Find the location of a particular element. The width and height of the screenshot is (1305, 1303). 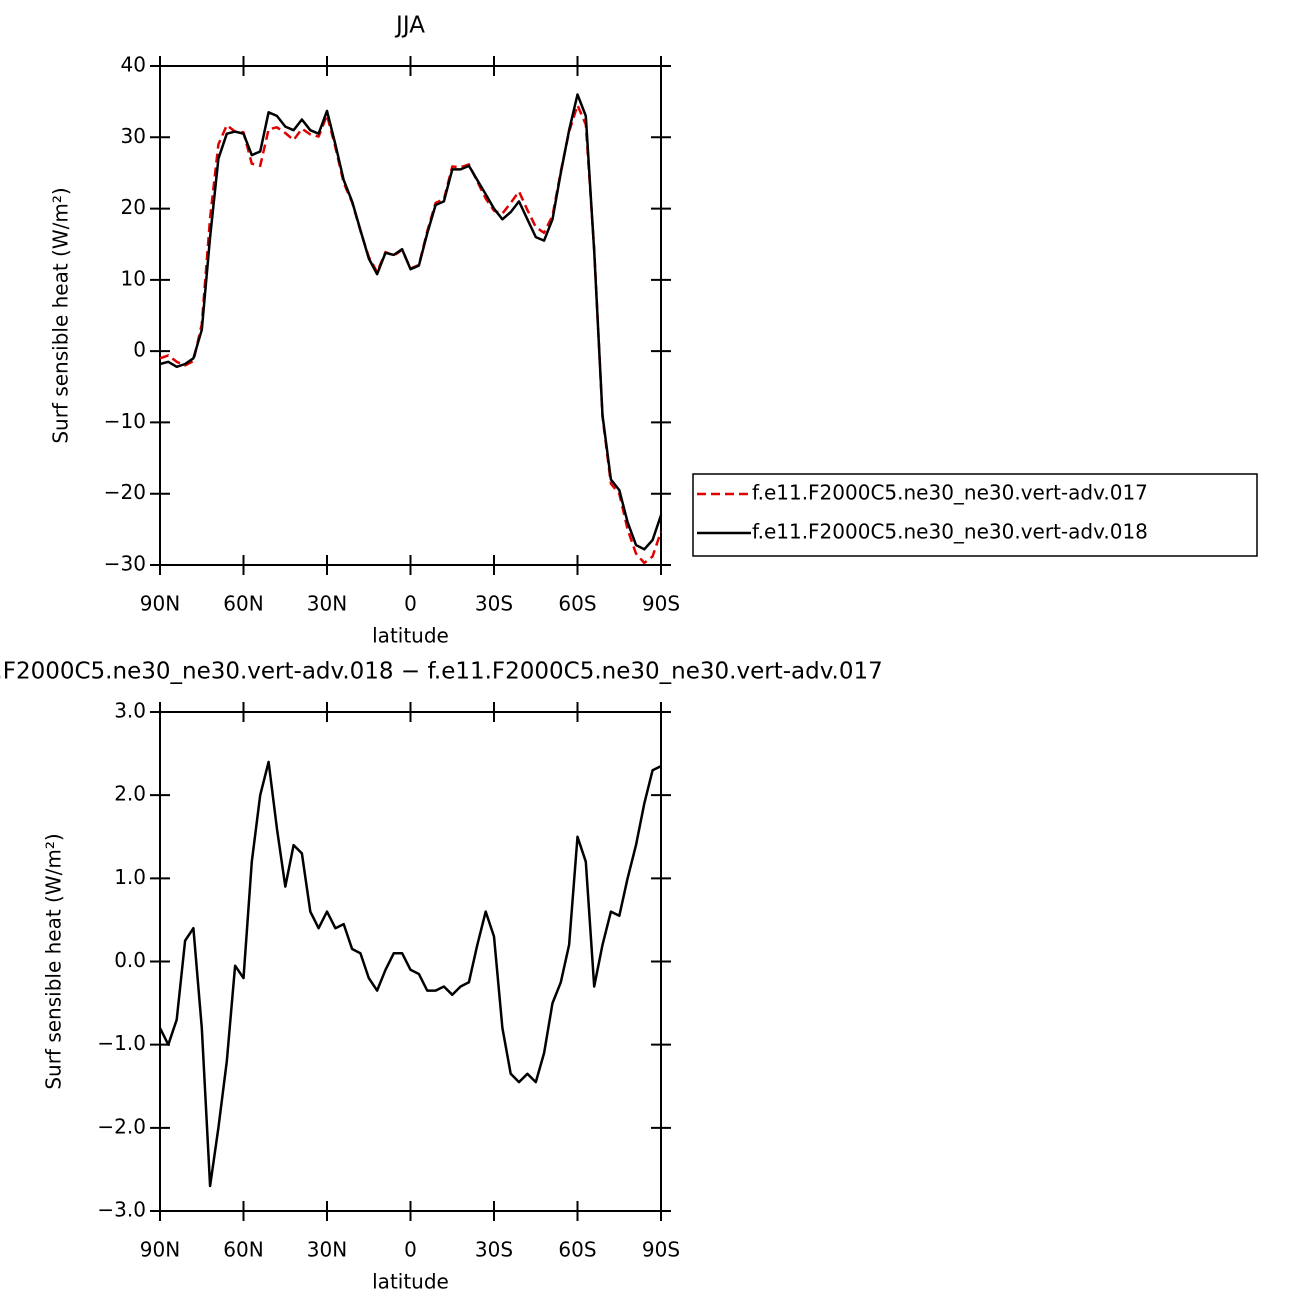

y-tick-label: 10 is located at coordinates (133, 278).